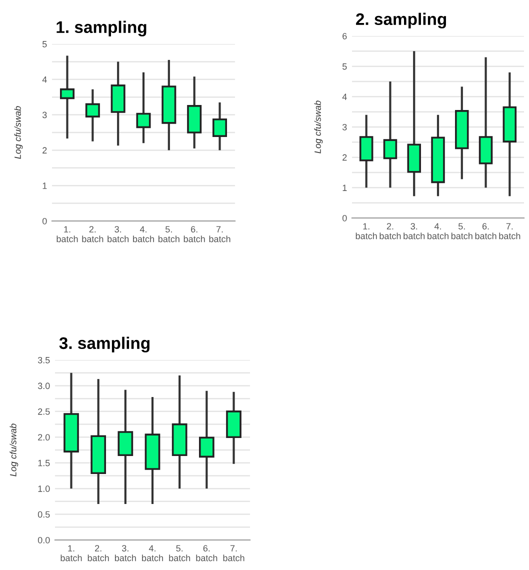 Image resolution: width=529 pixels, height=570 pixels. What do you see at coordinates (44, 514) in the screenshot?
I see `y-tick-label: 0.5` at bounding box center [44, 514].